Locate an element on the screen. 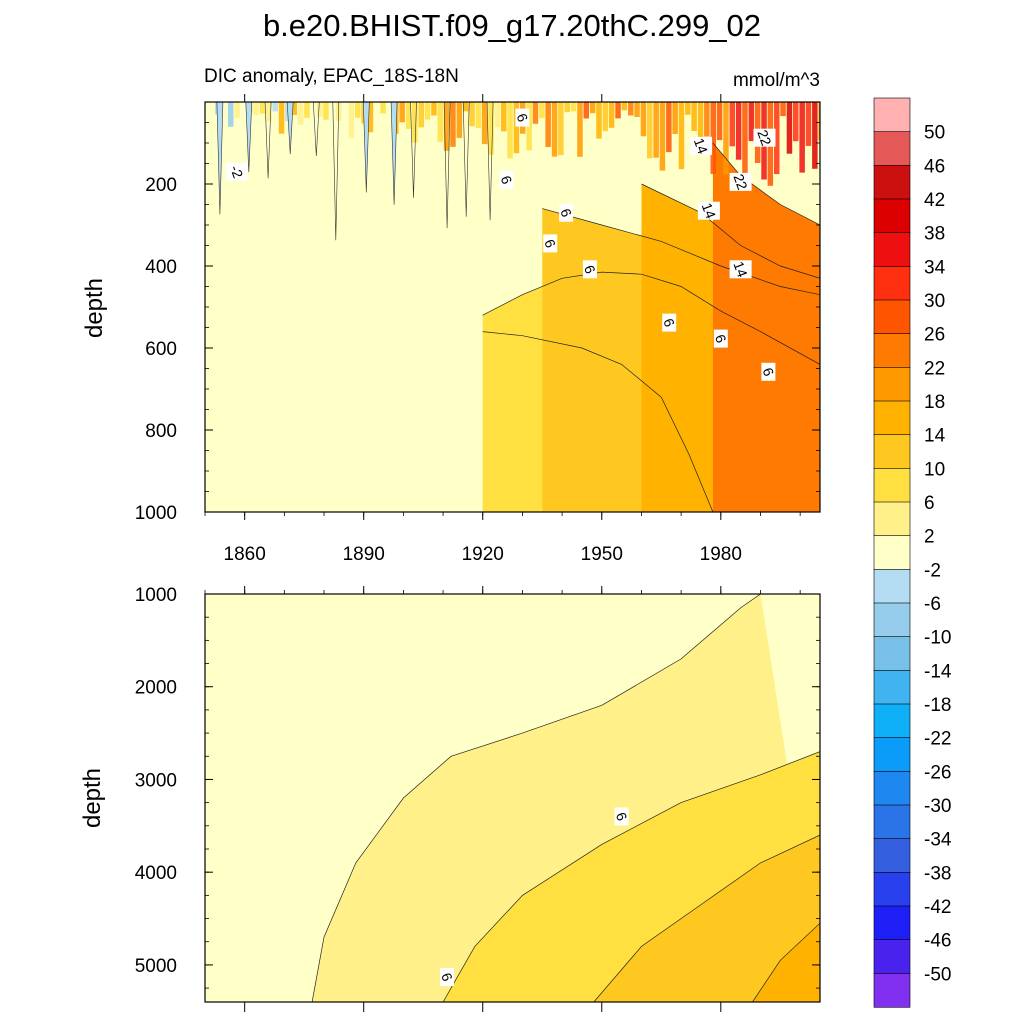 This screenshot has width=1024, height=1024. y-tick-label: 2000 is located at coordinates (156, 688).